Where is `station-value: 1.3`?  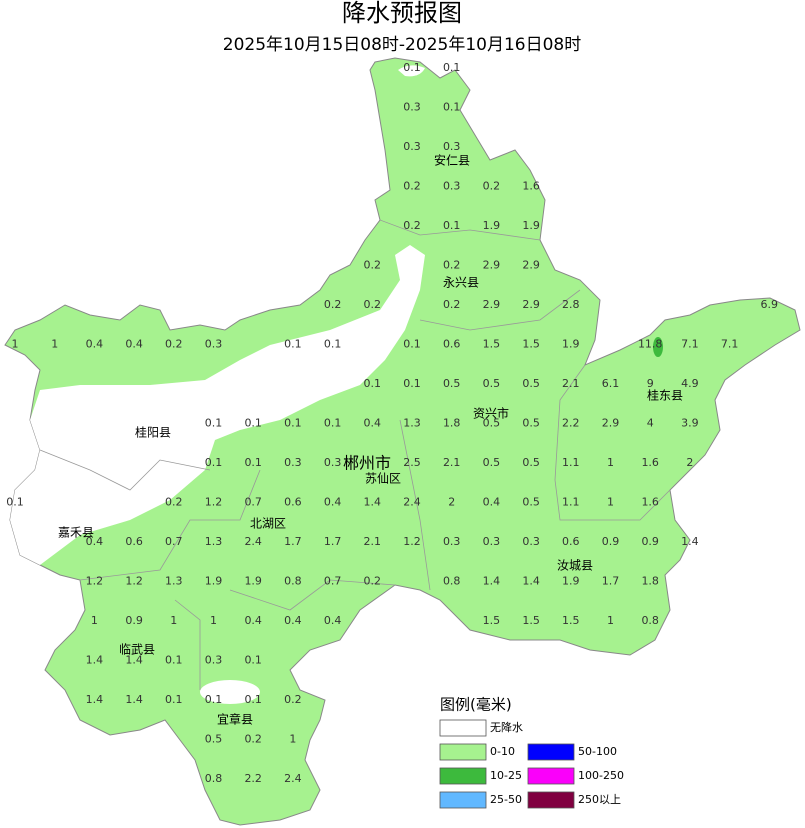 station-value: 1.3 is located at coordinates (412, 423).